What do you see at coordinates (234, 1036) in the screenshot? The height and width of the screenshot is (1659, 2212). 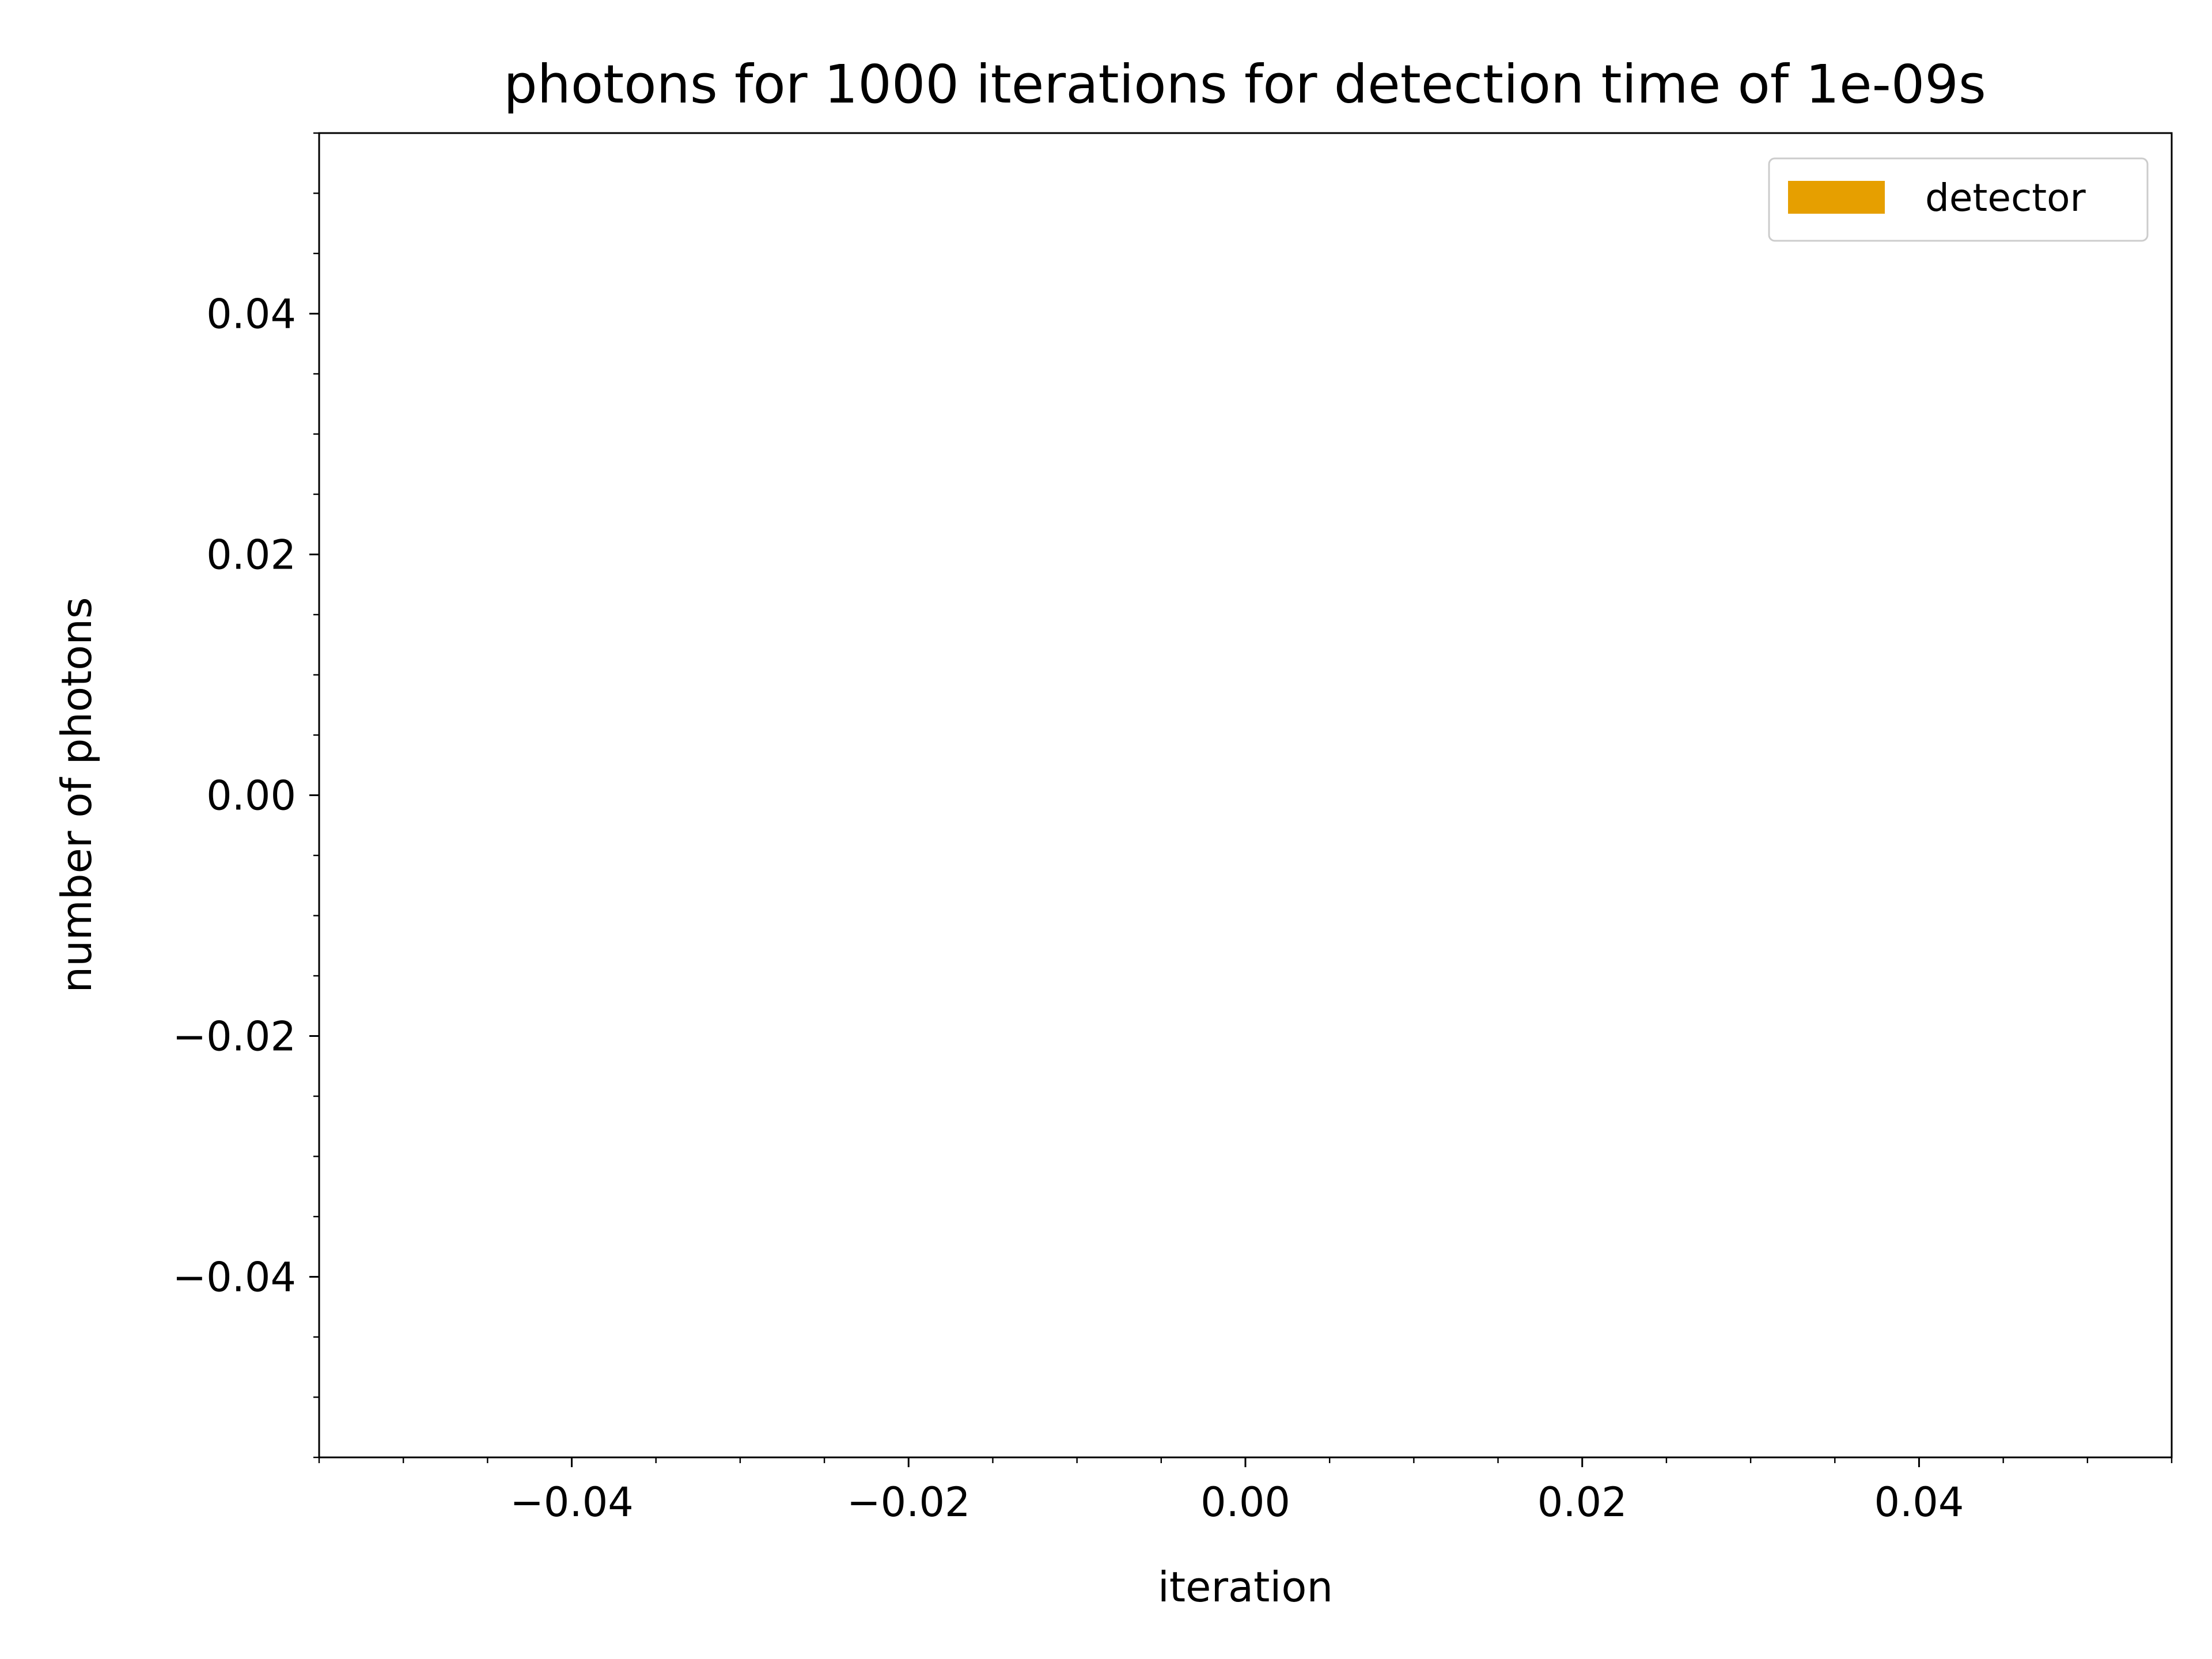 I see `y-tick-label: −0.02` at bounding box center [234, 1036].